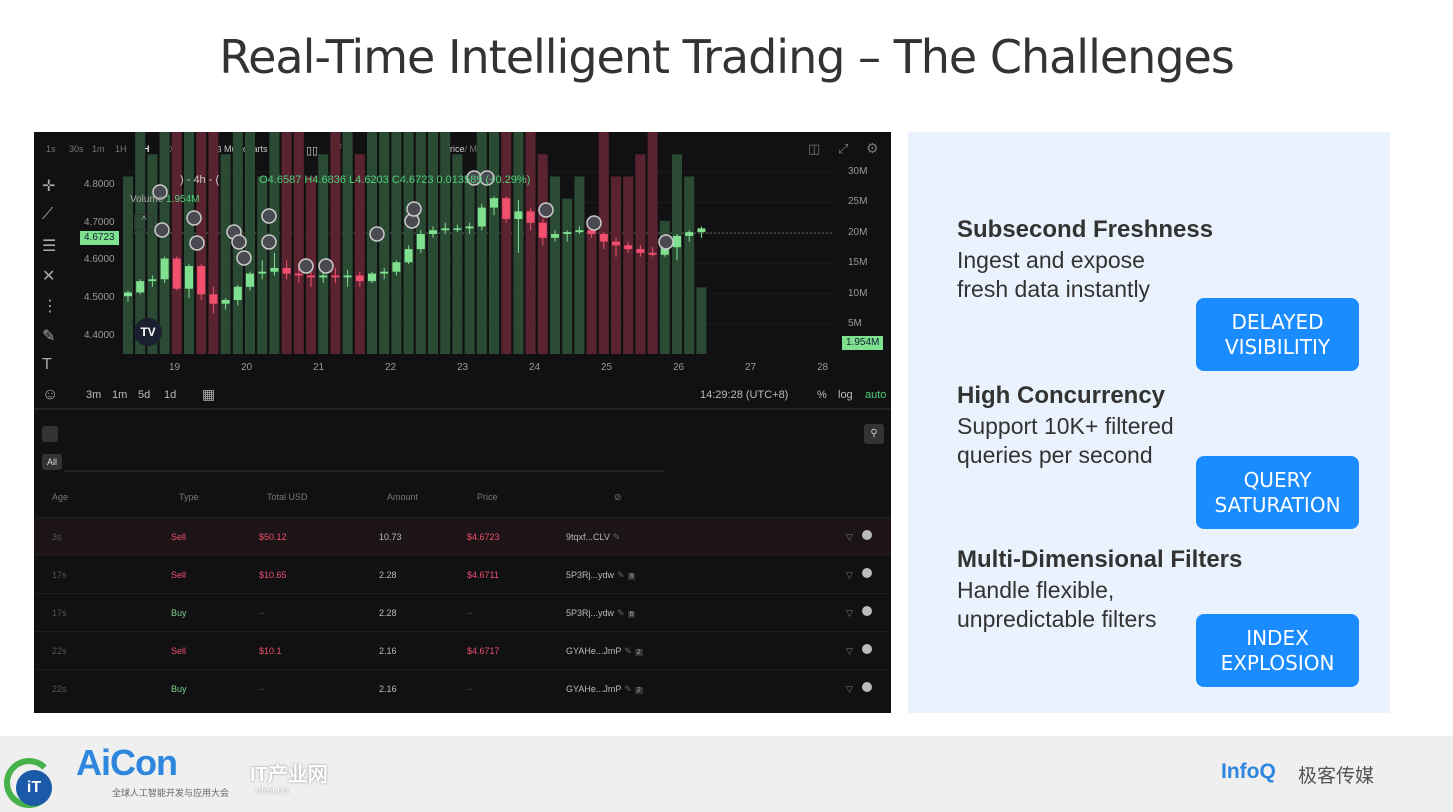 The width and height of the screenshot is (1453, 812). I want to click on interval-1m: 1m, so click(98, 149).